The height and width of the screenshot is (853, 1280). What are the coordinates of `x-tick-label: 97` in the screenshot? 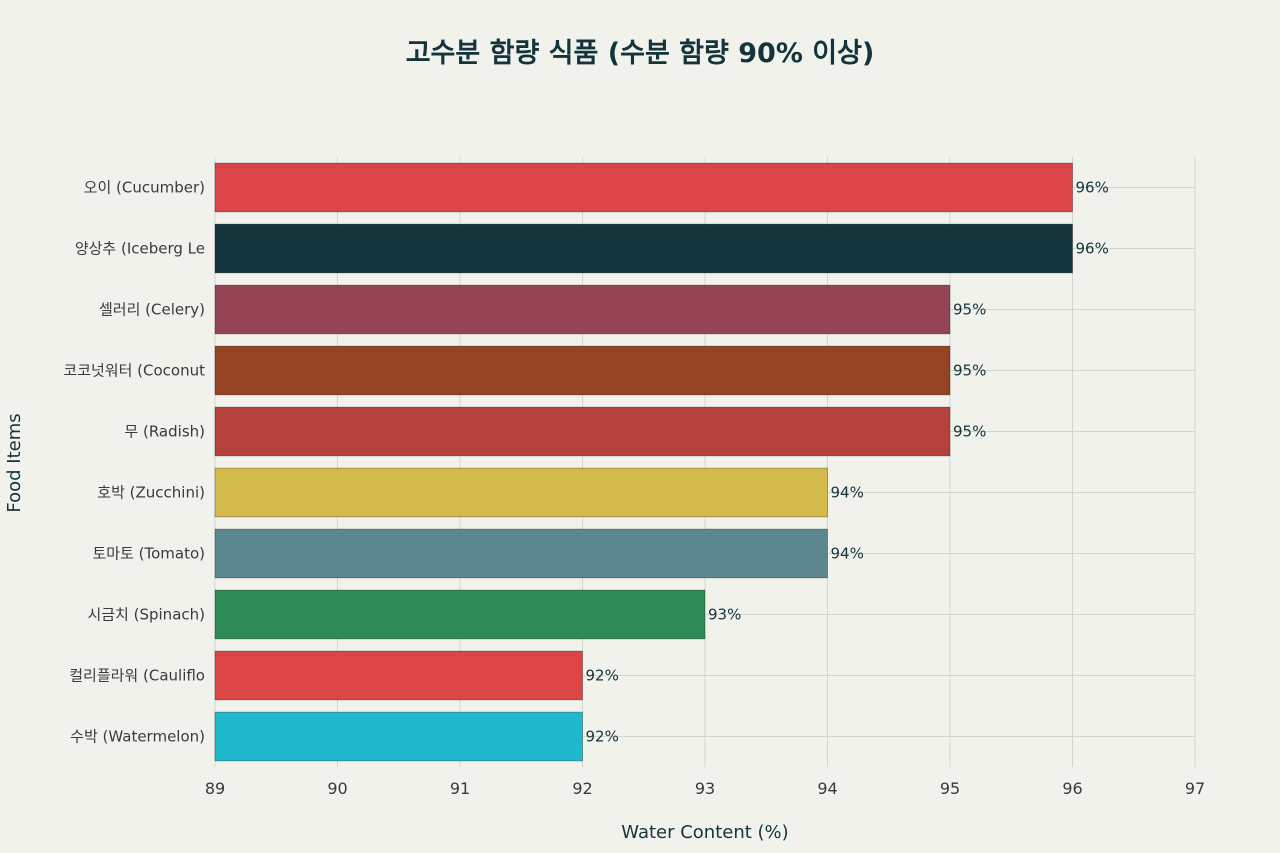 It's located at (1195, 788).